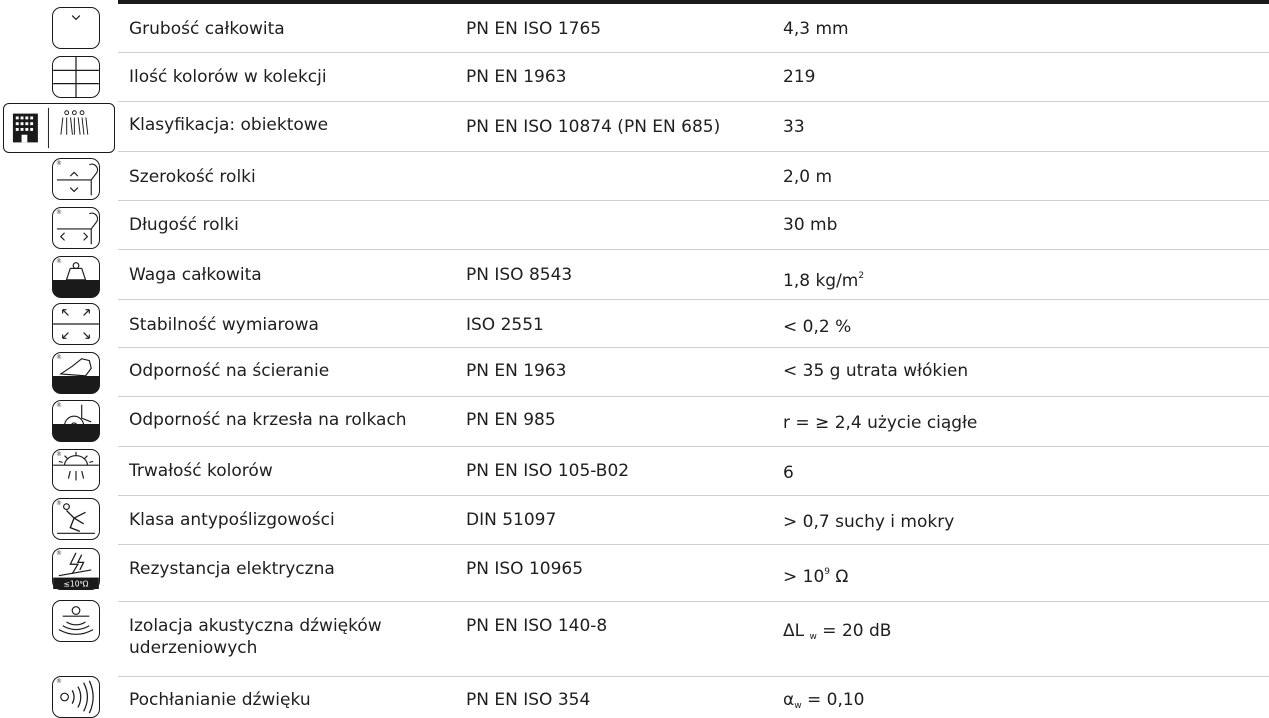 The width and height of the screenshot is (1269, 718). I want to click on property-value: 30 mb, so click(810, 225).